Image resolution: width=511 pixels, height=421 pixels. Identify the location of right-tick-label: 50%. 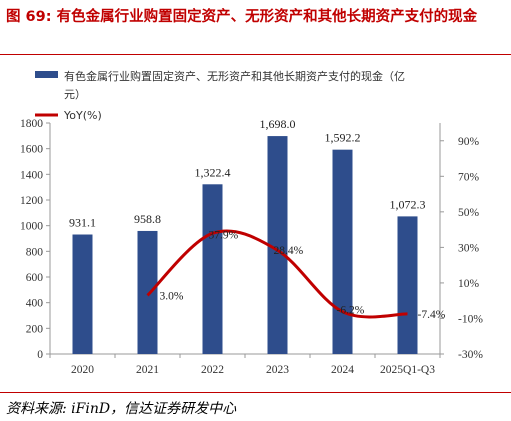
(469, 213).